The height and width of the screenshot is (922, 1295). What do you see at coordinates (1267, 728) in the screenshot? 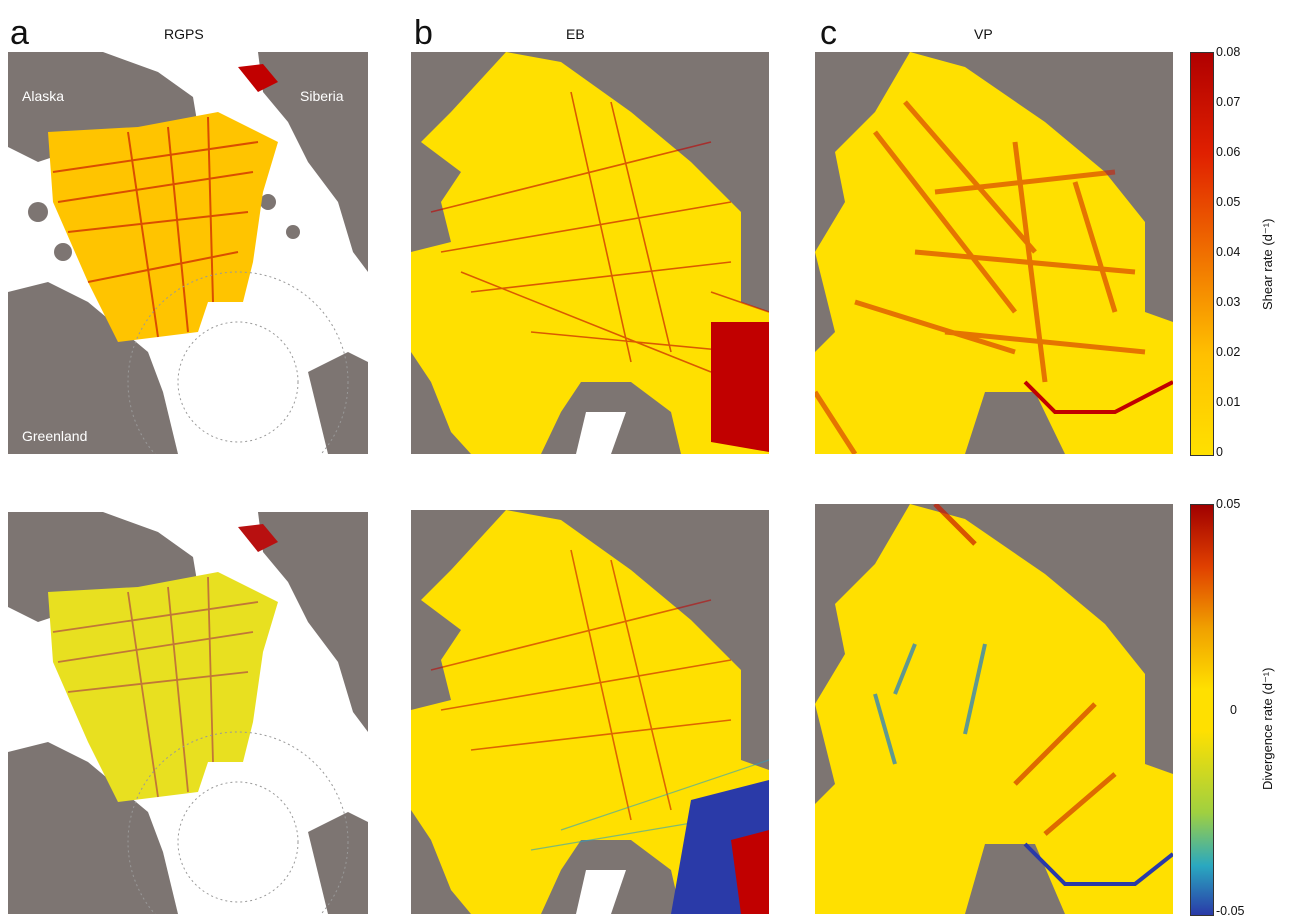
I see `divergence-colorbar-label: Divergence rate (d⁻¹)` at bounding box center [1267, 728].